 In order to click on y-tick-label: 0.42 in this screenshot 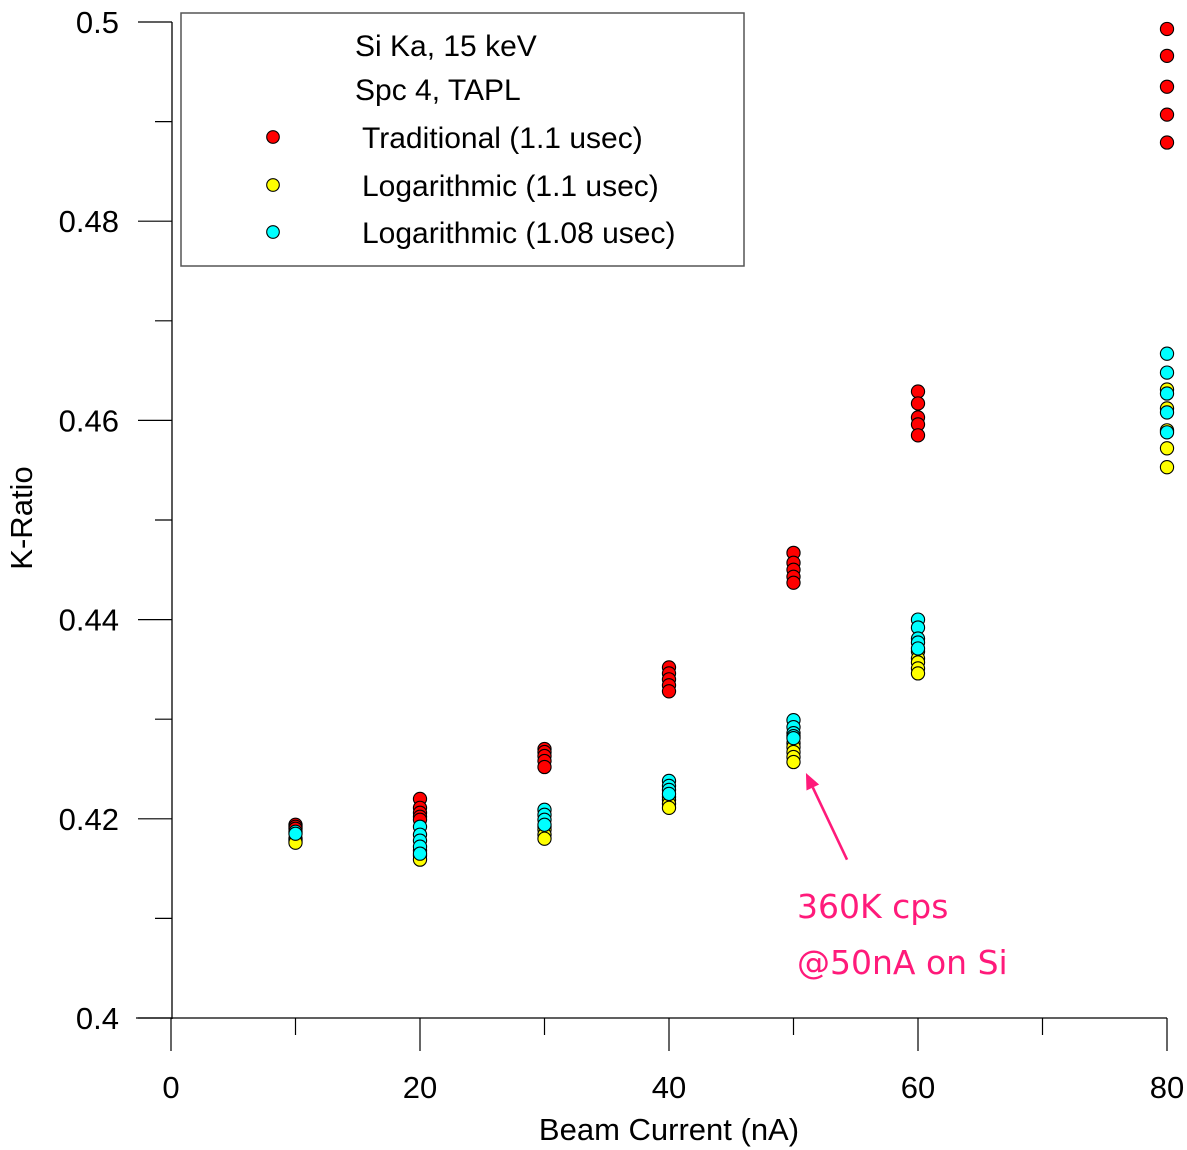, I will do `click(89, 819)`.